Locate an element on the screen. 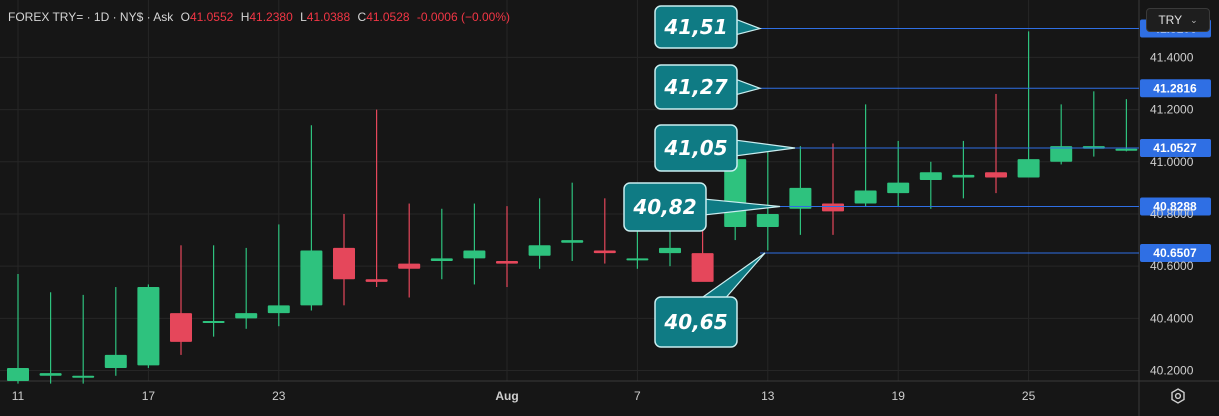 The width and height of the screenshot is (1219, 416). price-callout: 41,05 is located at coordinates (725, 148).